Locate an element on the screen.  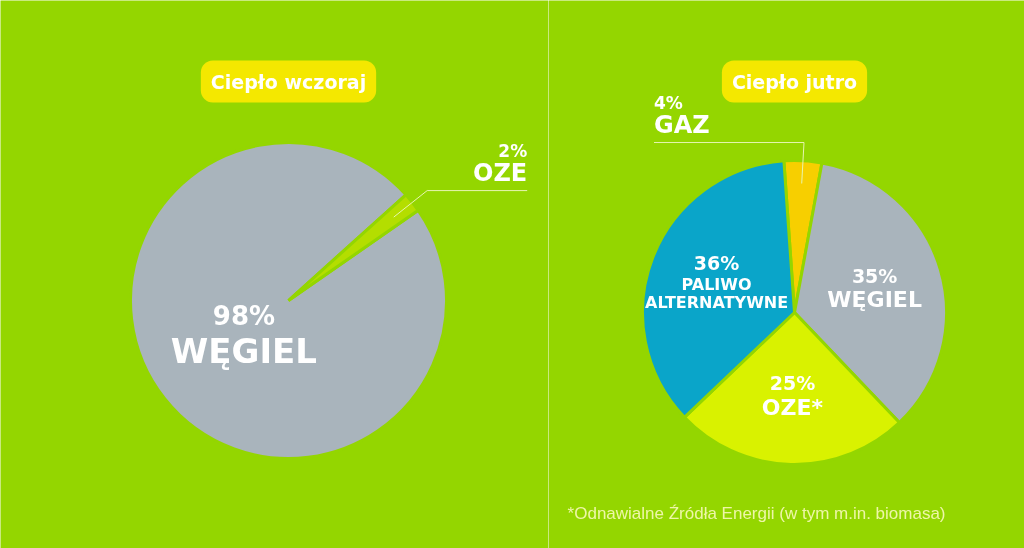
data-label: 25% is located at coordinates (792, 383).